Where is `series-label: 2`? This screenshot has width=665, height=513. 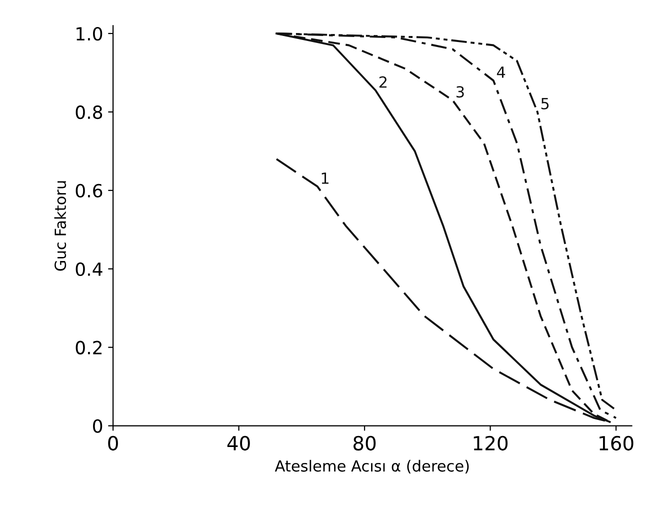 series-label: 2 is located at coordinates (383, 82).